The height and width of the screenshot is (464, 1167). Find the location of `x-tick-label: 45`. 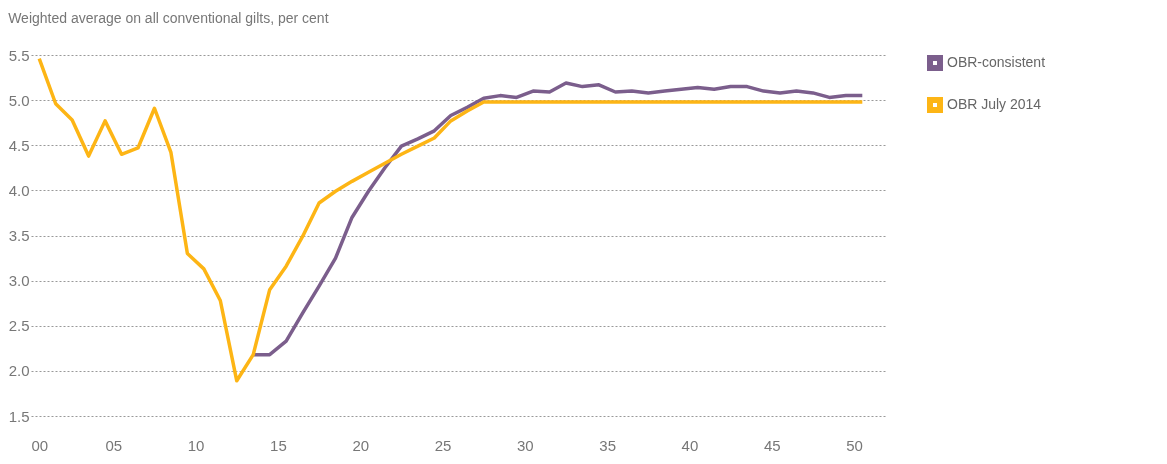

x-tick-label: 45 is located at coordinates (772, 445).